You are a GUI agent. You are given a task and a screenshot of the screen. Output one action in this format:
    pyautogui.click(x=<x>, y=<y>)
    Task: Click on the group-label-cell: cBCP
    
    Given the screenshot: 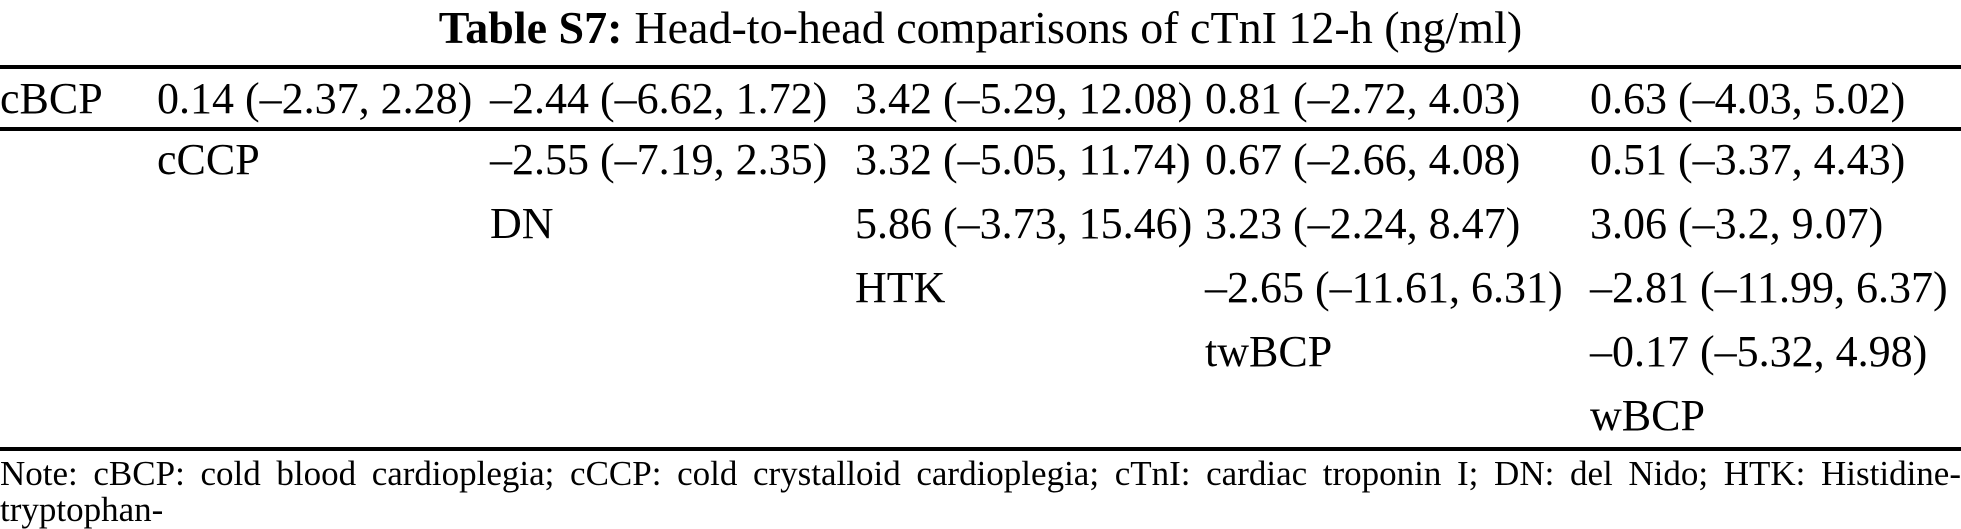 What is the action you would take?
    pyautogui.click(x=51, y=98)
    